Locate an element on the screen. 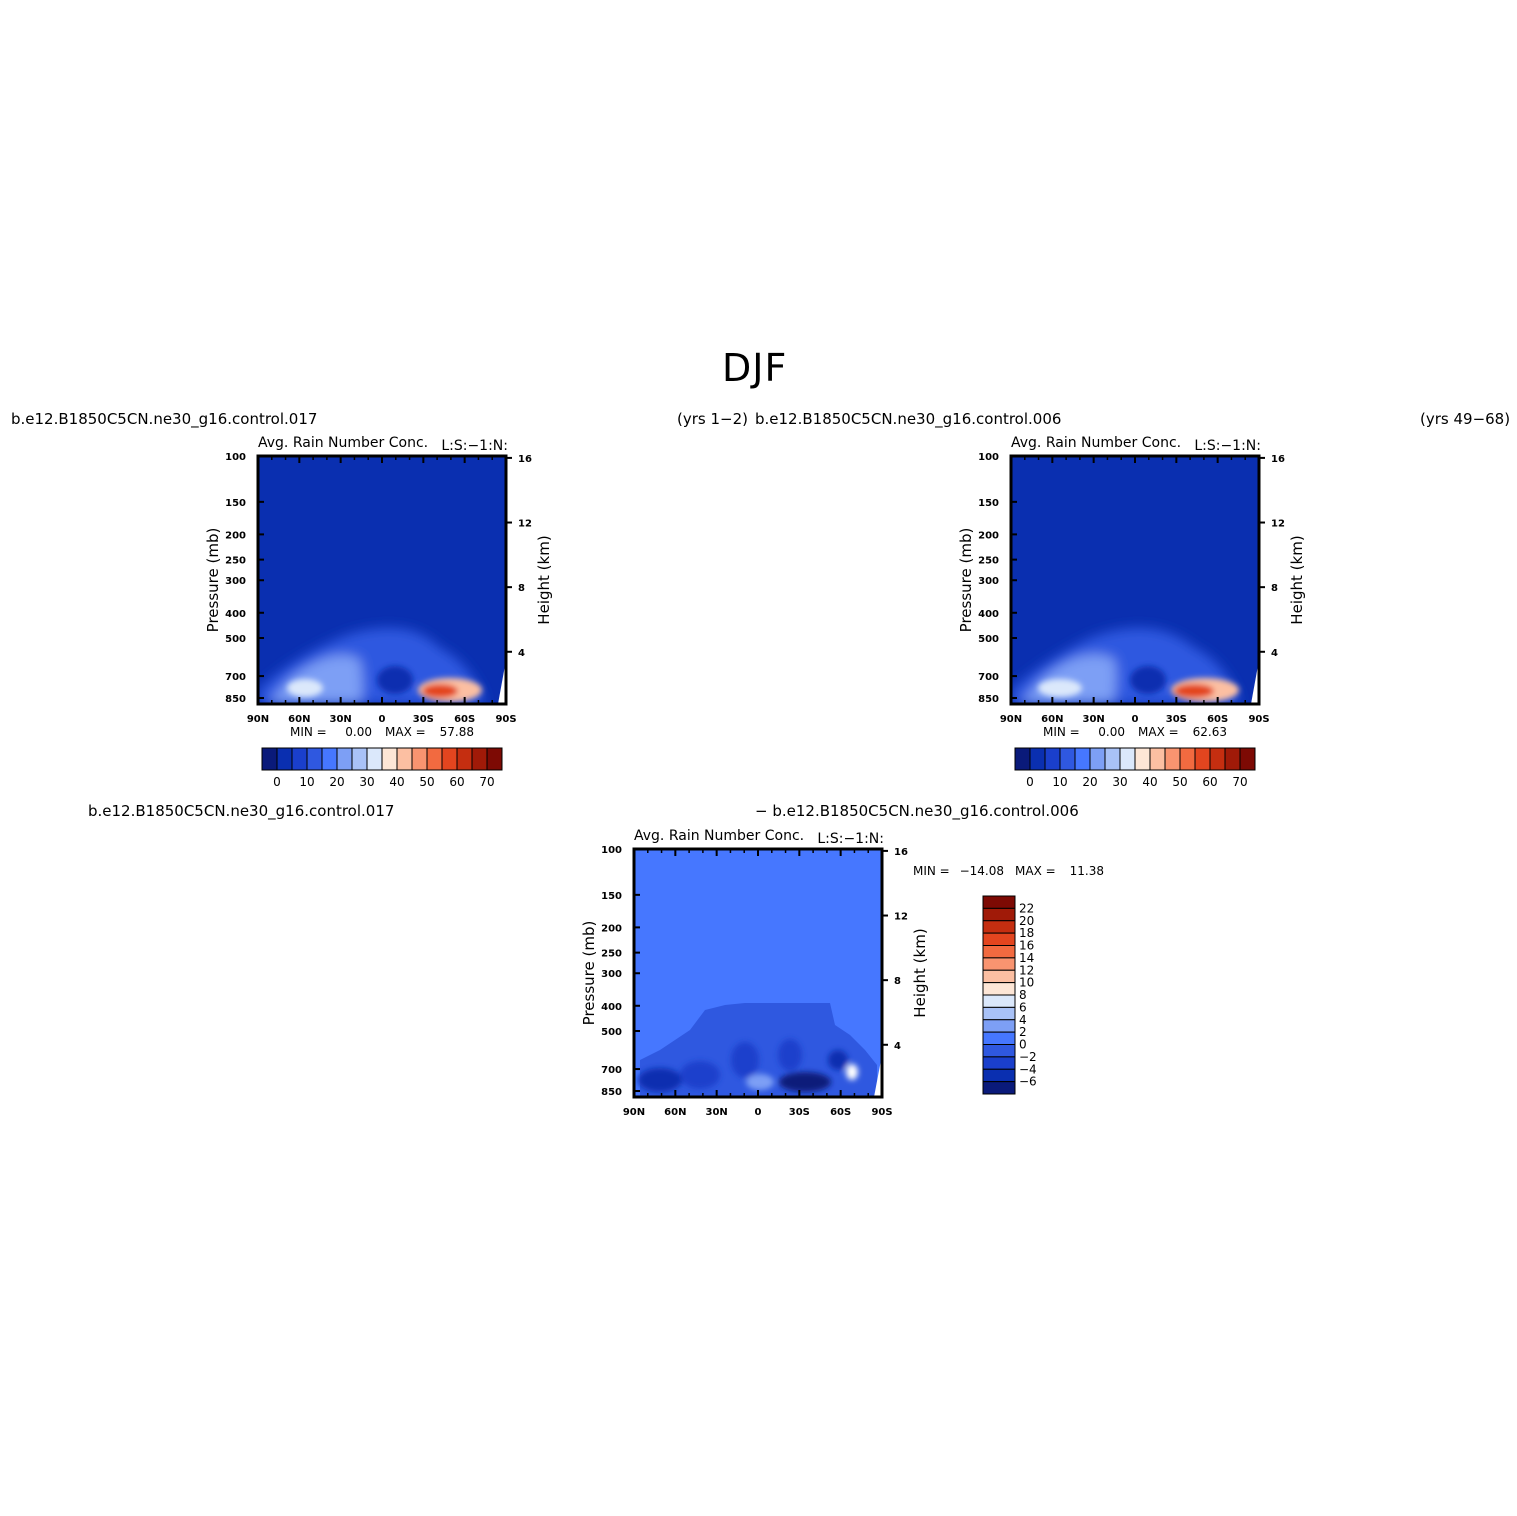 The width and height of the screenshot is (1517, 1516). panel-3-colorbar-tick-label: 20 is located at coordinates (1026, 921).